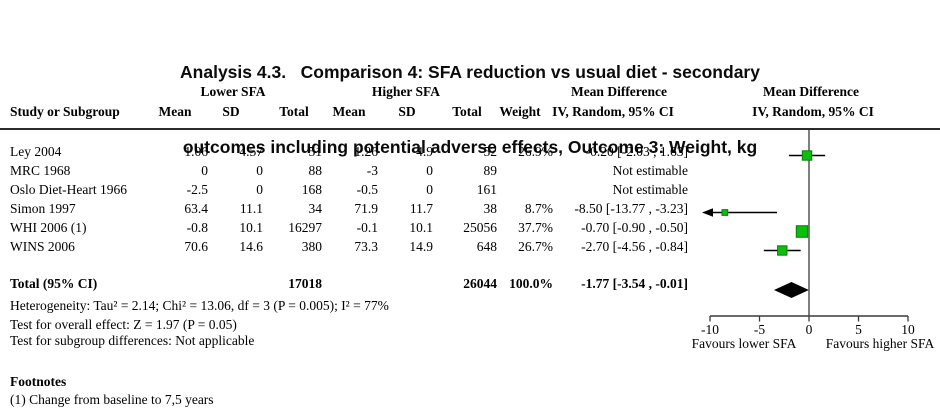 This screenshot has width=940, height=415. Describe the element at coordinates (809, 329) in the screenshot. I see `axis-tick-label: 0` at that location.